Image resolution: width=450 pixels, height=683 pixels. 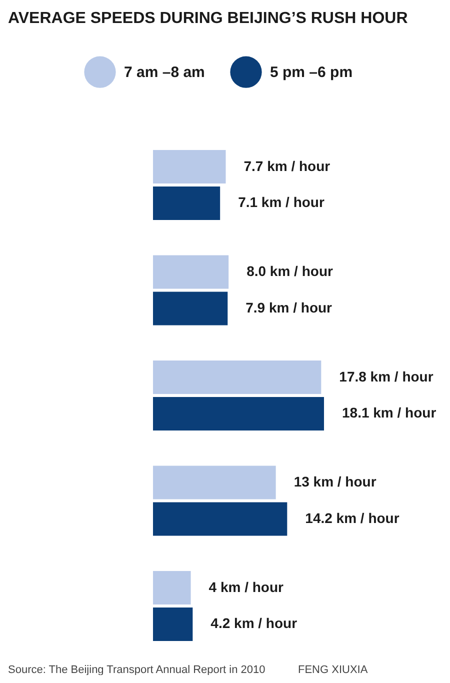 I want to click on source-note: Source: The Beijing Transport Annual Report in 2010, so click(x=137, y=670).